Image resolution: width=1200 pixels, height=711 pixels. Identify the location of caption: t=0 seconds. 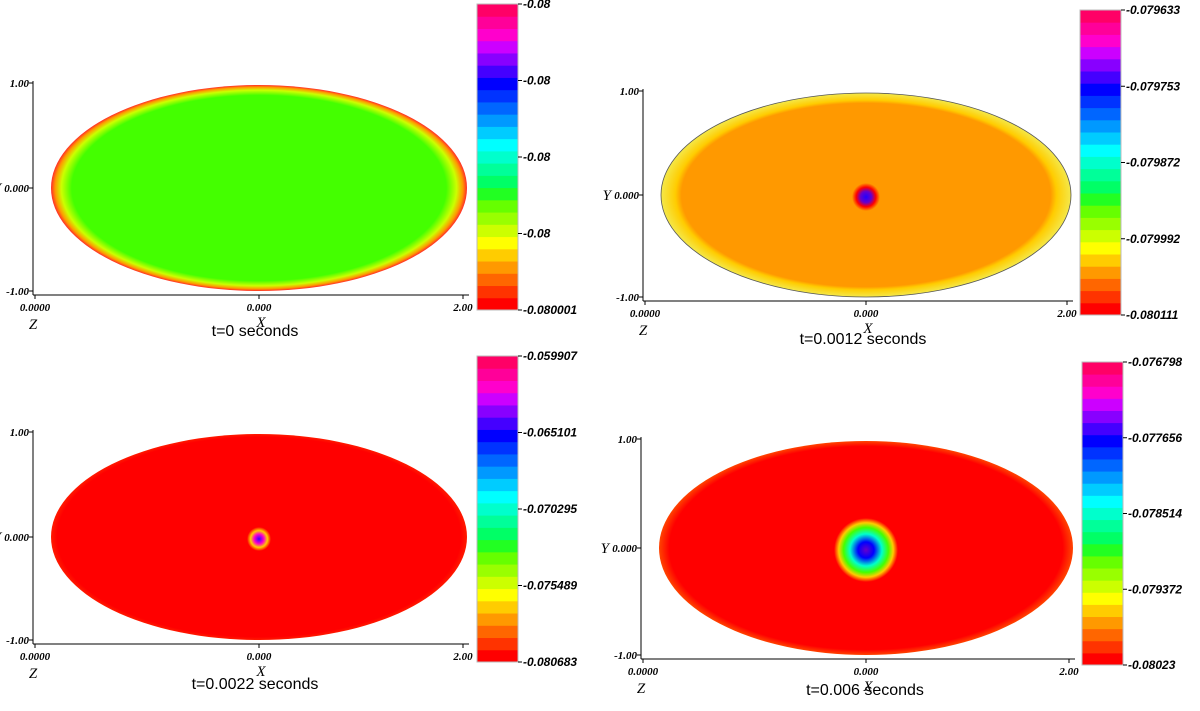
(255, 331).